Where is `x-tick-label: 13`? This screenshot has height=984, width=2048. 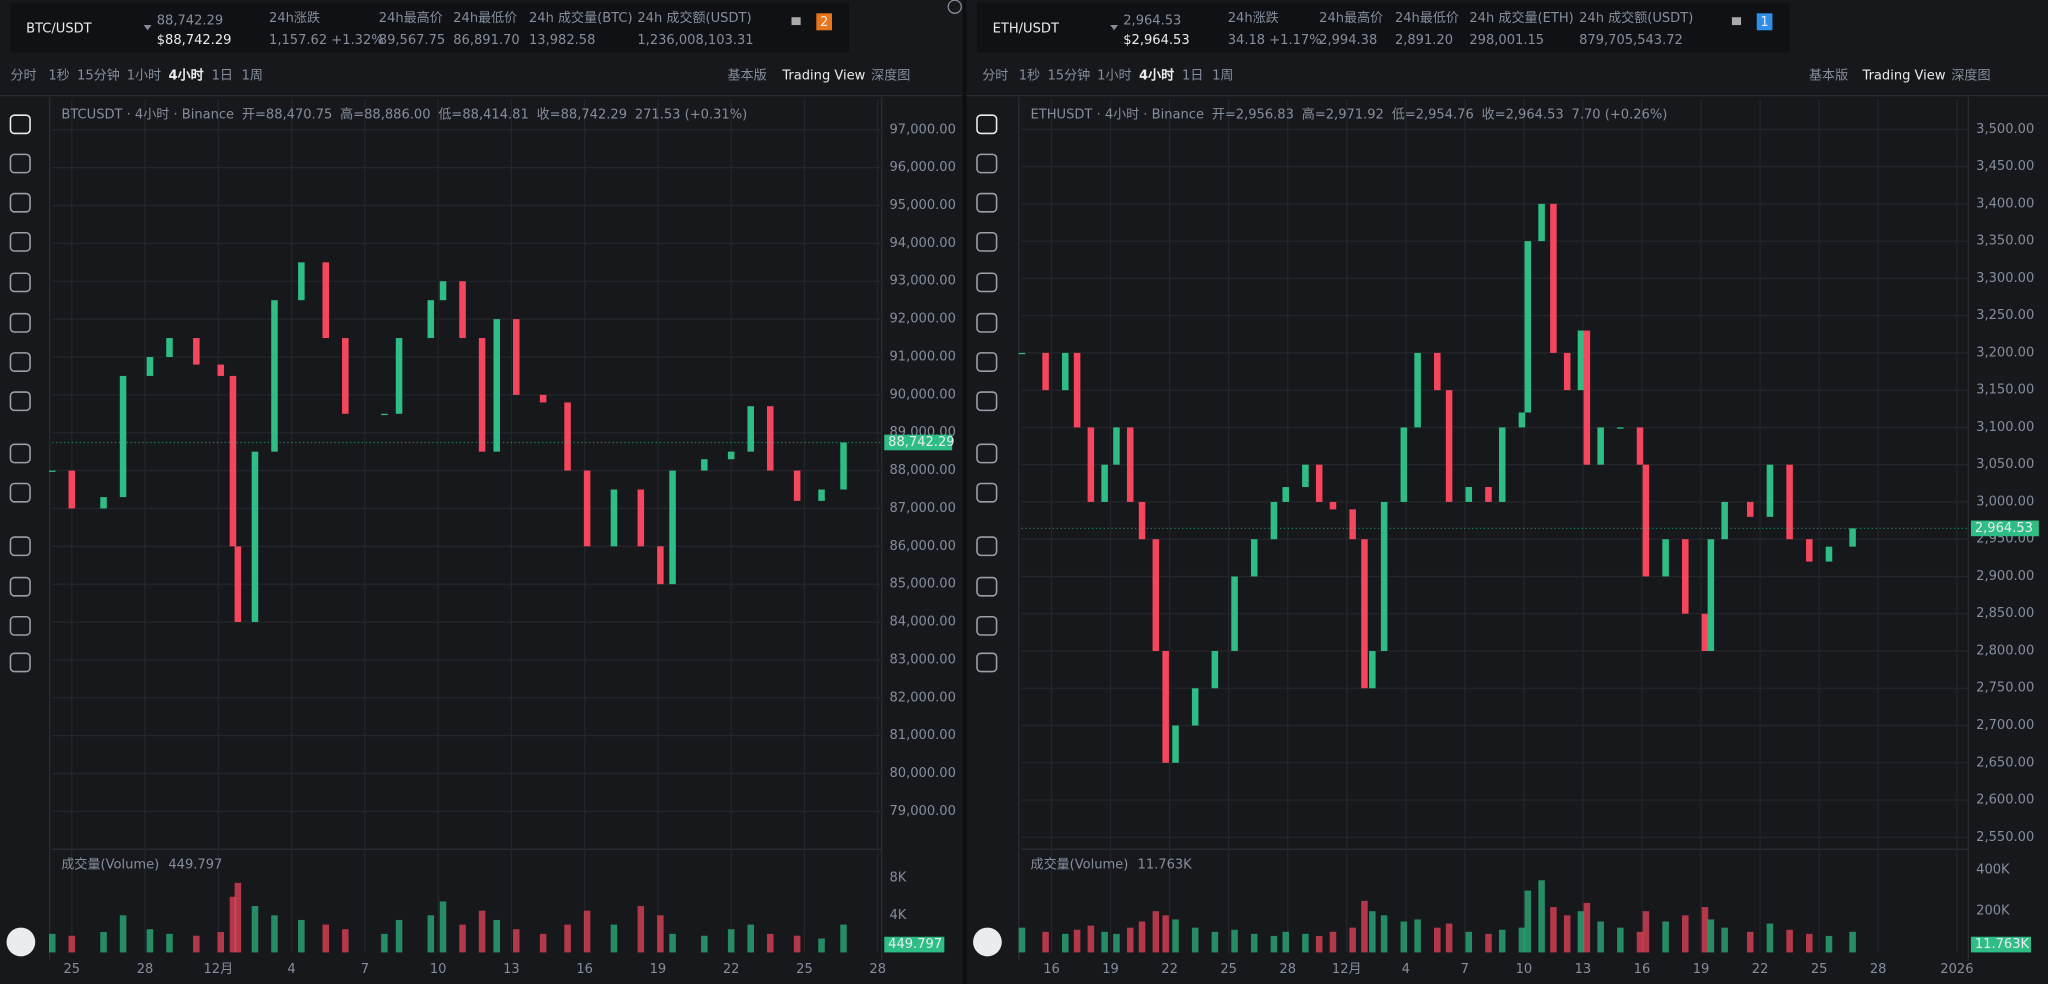 x-tick-label: 13 is located at coordinates (1583, 969).